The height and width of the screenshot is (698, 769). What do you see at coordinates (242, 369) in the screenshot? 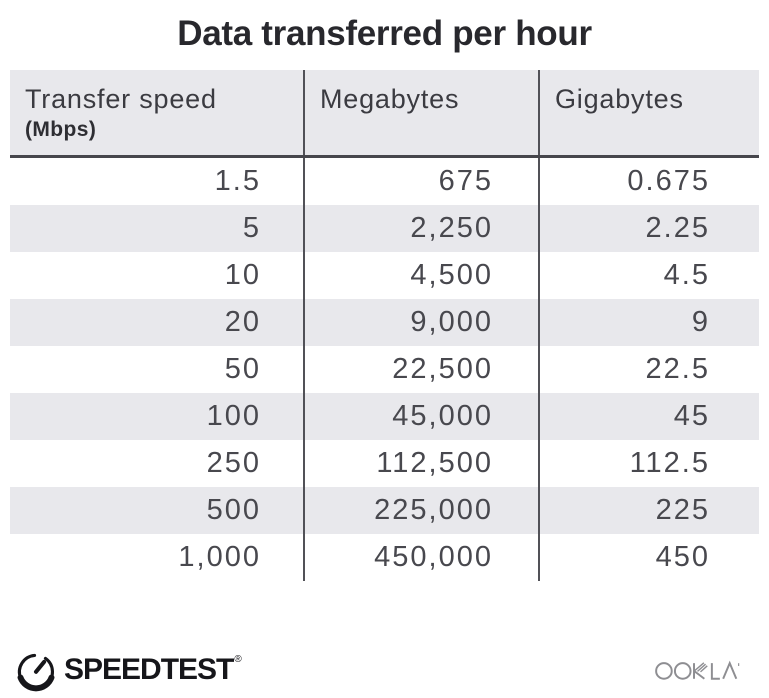
I see `cell-speed: 50` at bounding box center [242, 369].